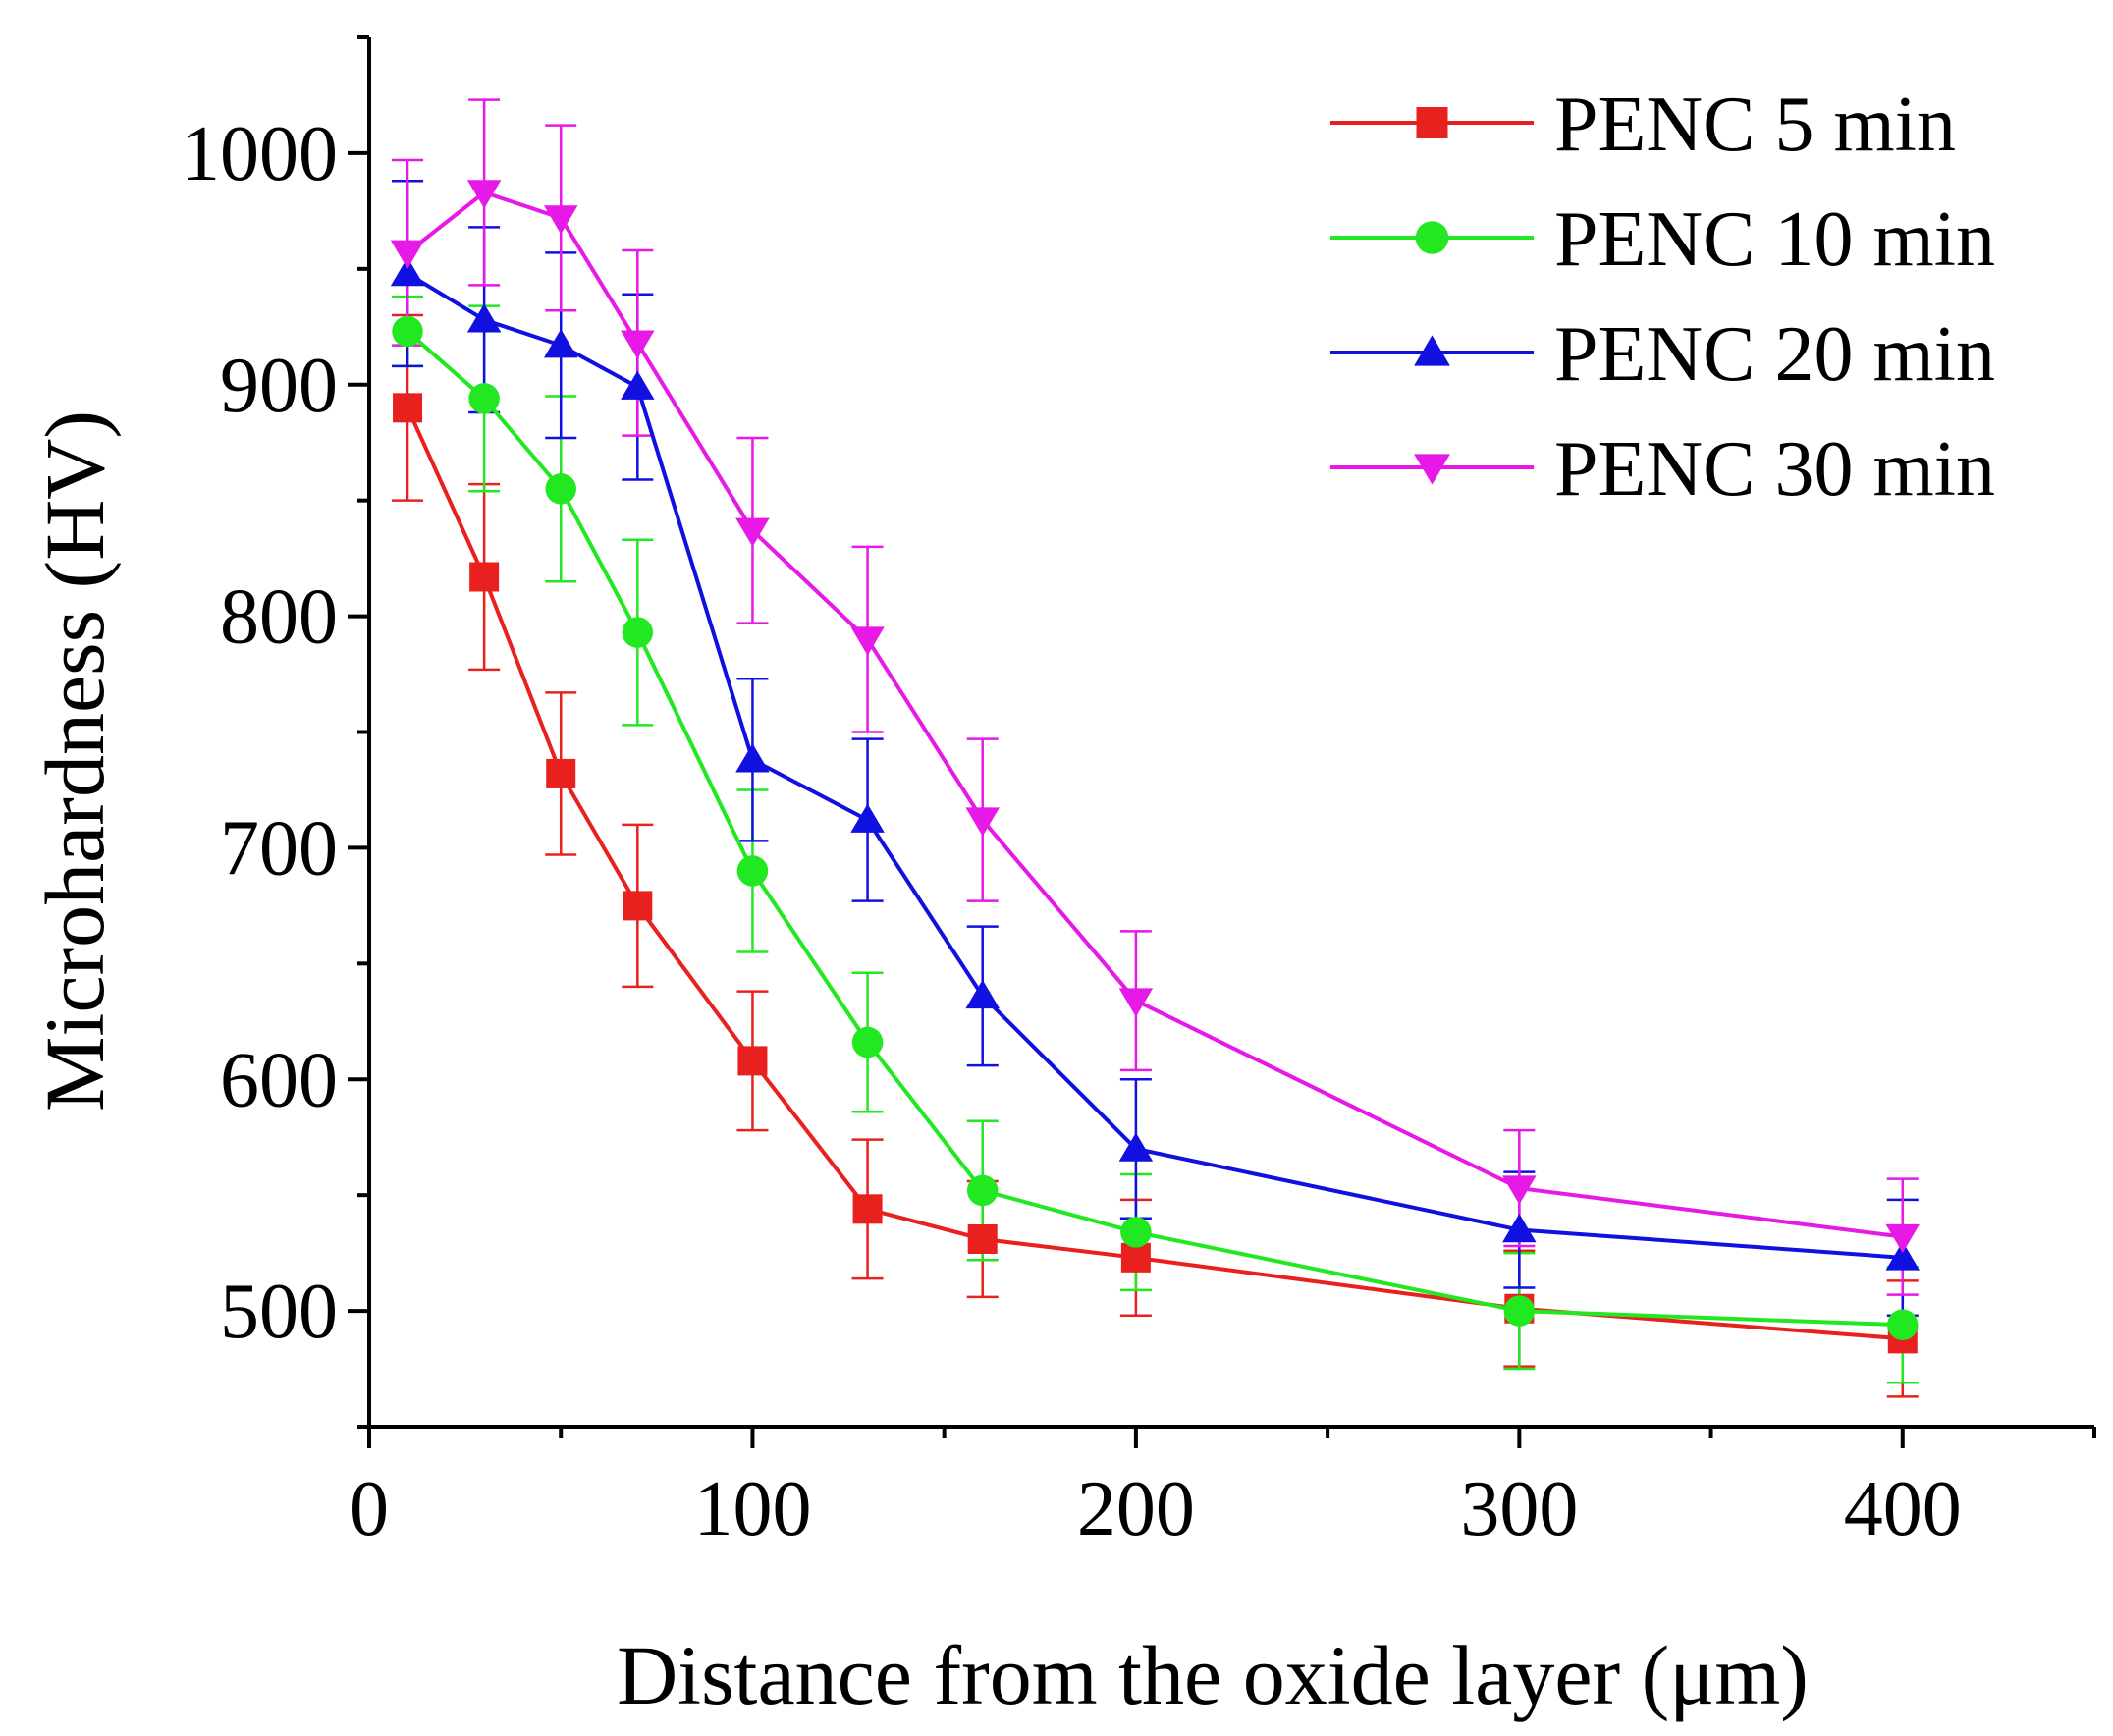 This screenshot has width=2113, height=1736. Describe the element at coordinates (279, 617) in the screenshot. I see `y-tick-label: 800` at that location.